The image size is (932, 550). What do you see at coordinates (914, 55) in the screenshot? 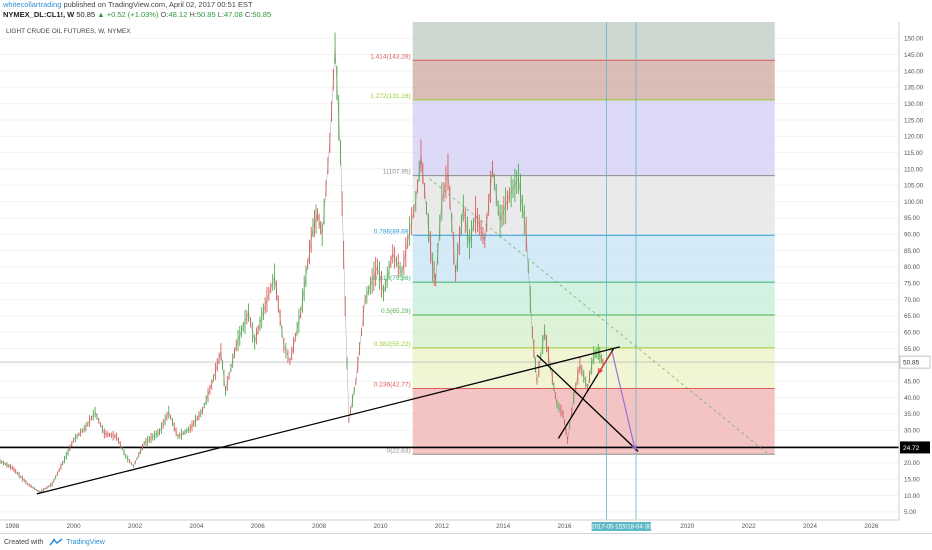
I see `y-tick-label: 145.00` at bounding box center [914, 55].